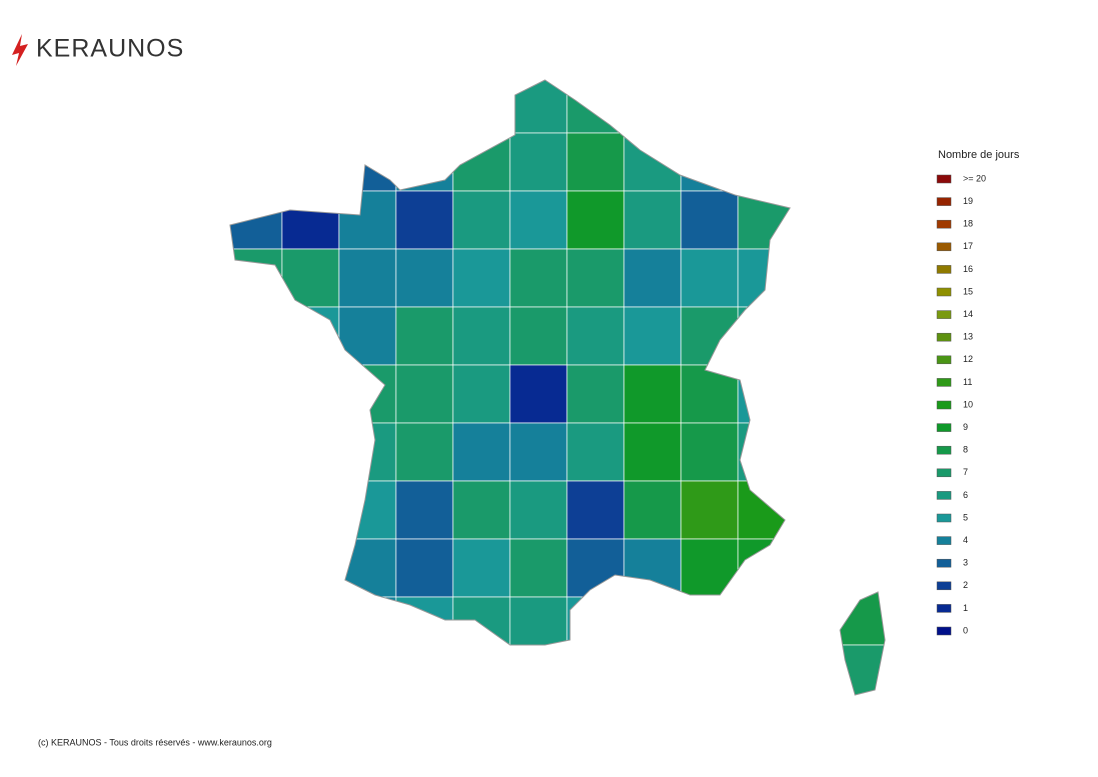  I want to click on legend-label: 5, so click(965, 517).